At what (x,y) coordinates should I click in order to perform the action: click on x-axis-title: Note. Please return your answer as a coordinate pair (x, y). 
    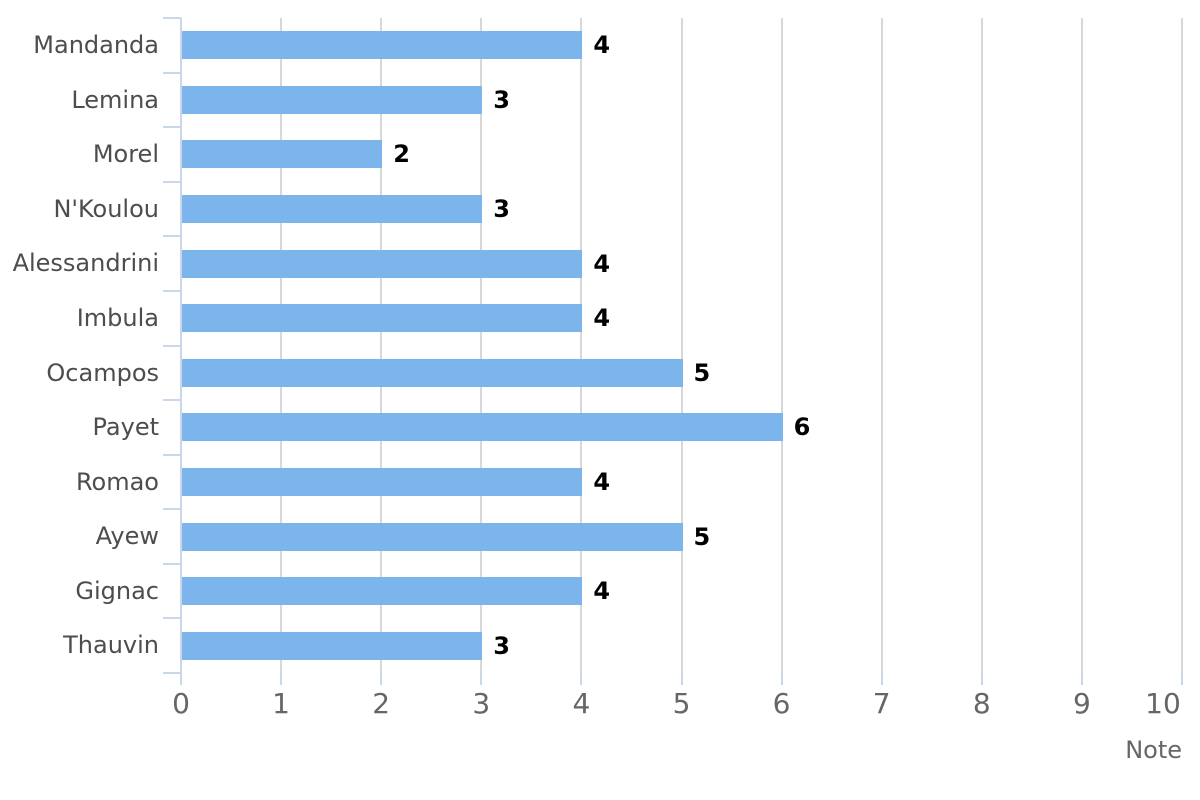
    Looking at the image, I should click on (1153, 750).